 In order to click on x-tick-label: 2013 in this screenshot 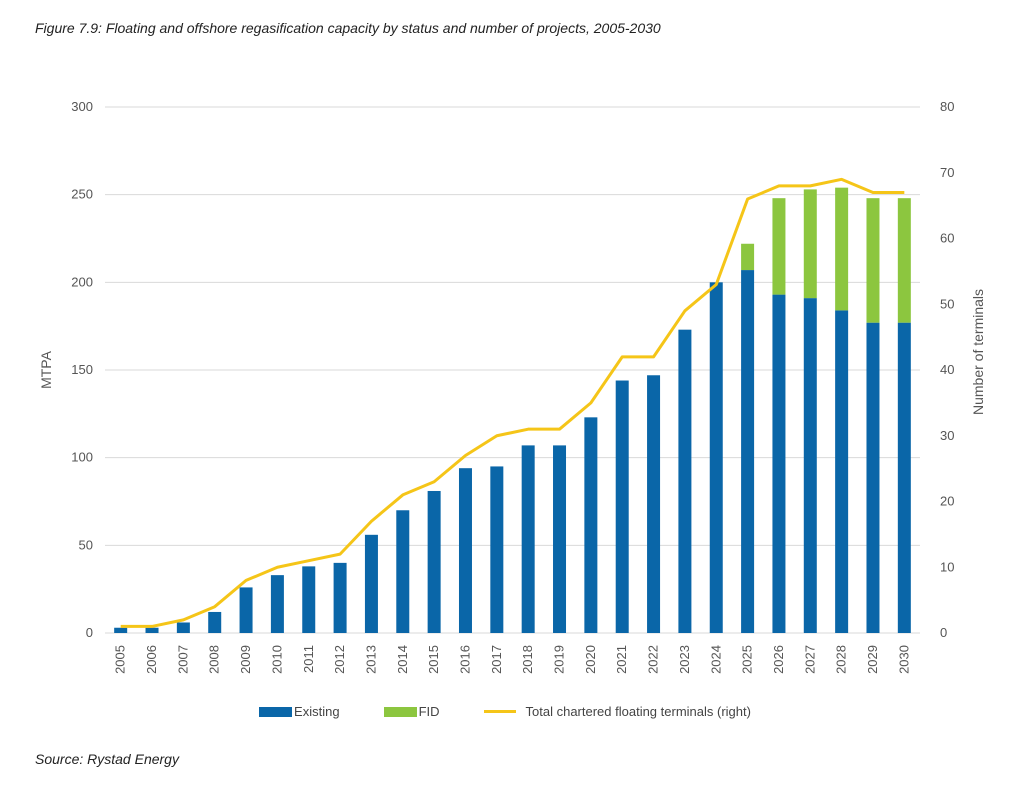, I will do `click(370, 659)`.